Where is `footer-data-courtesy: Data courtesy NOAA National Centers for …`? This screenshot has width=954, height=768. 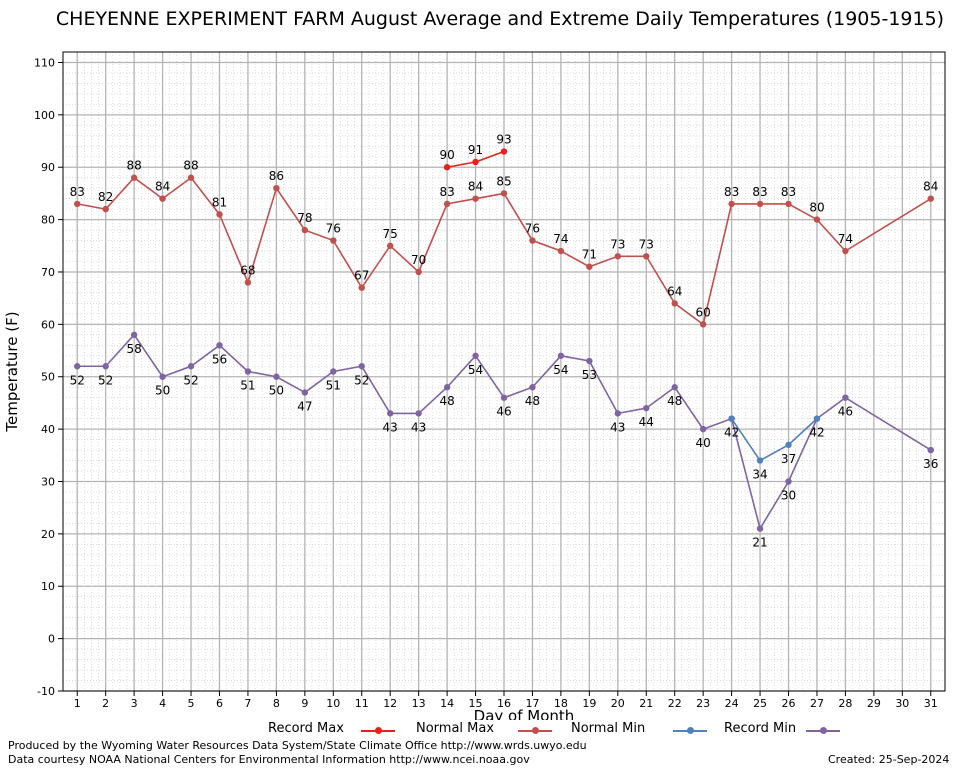 footer-data-courtesy: Data courtesy NOAA National Centers for … is located at coordinates (269, 759).